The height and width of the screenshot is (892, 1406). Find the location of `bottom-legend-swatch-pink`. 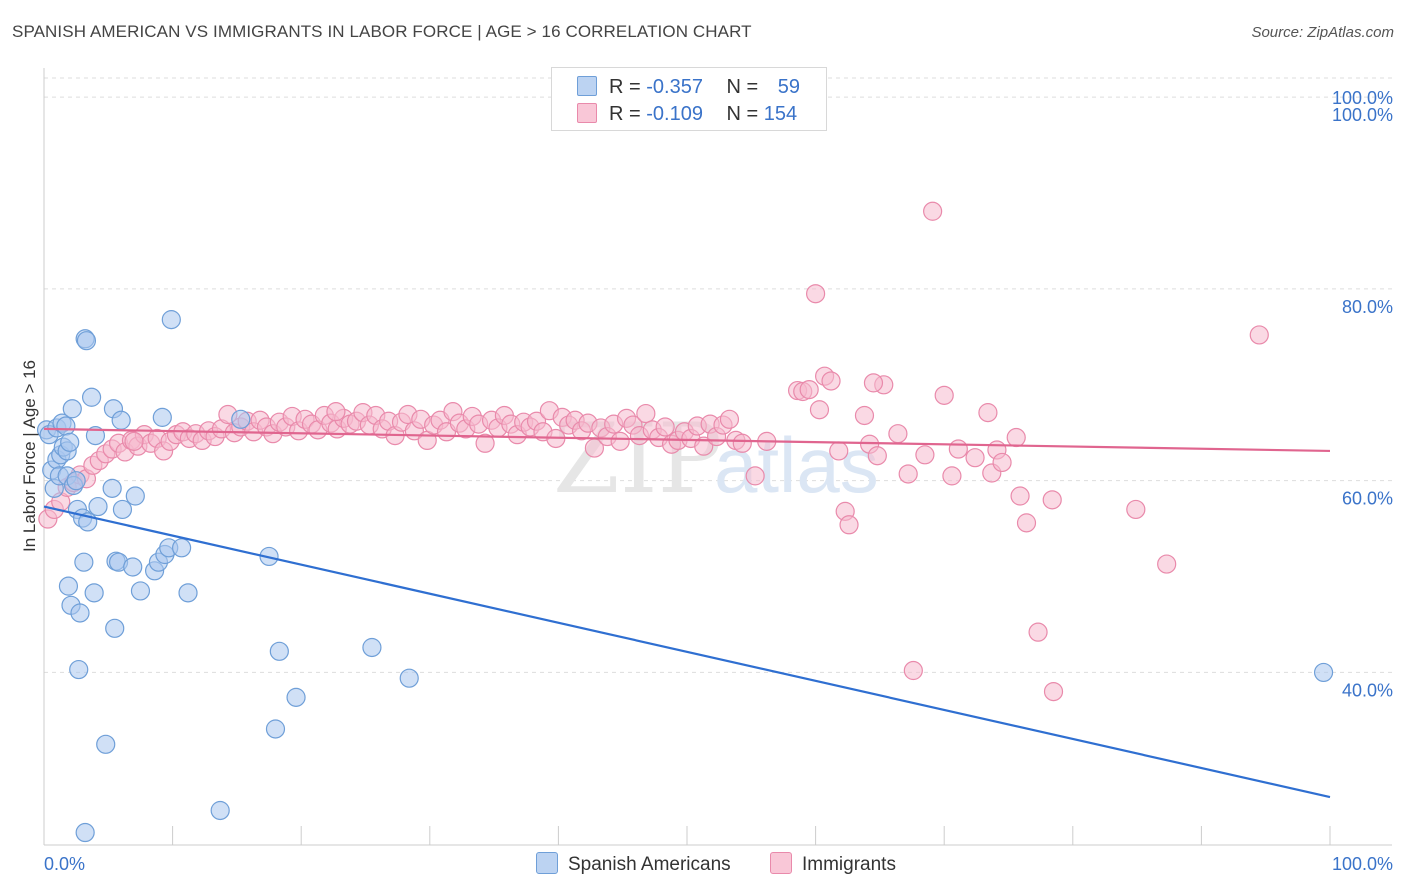

bottom-legend-swatch-pink is located at coordinates (781, 863).